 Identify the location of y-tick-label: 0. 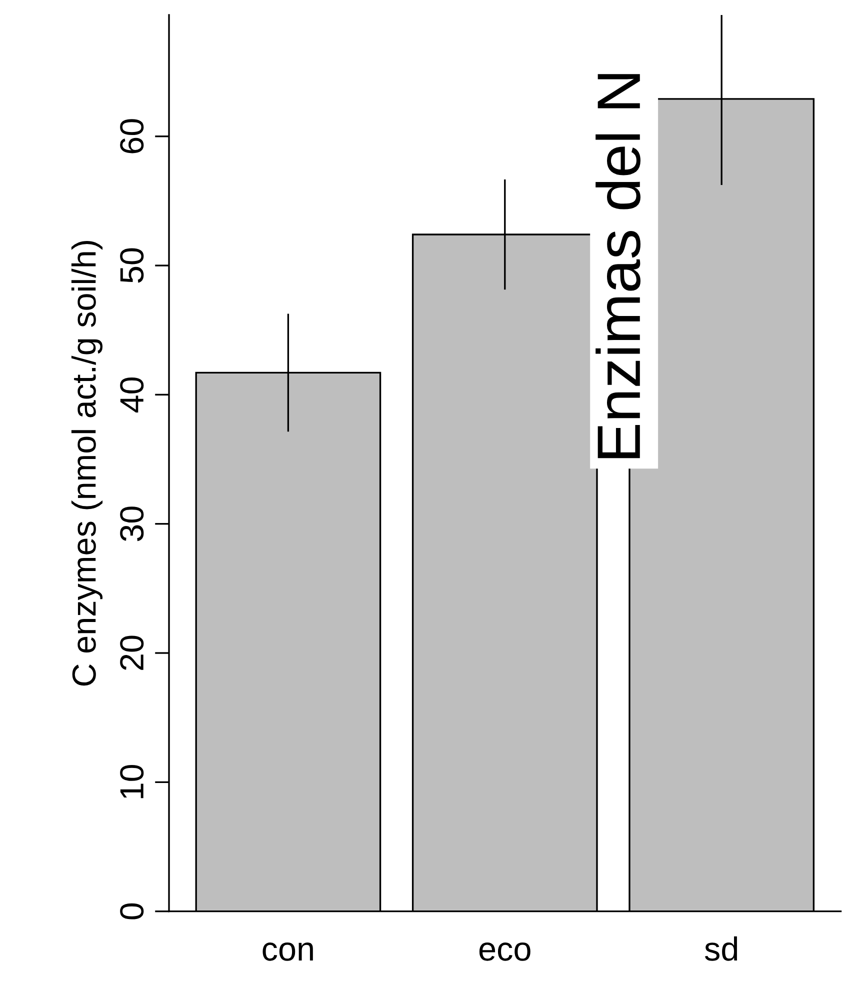
(132, 911).